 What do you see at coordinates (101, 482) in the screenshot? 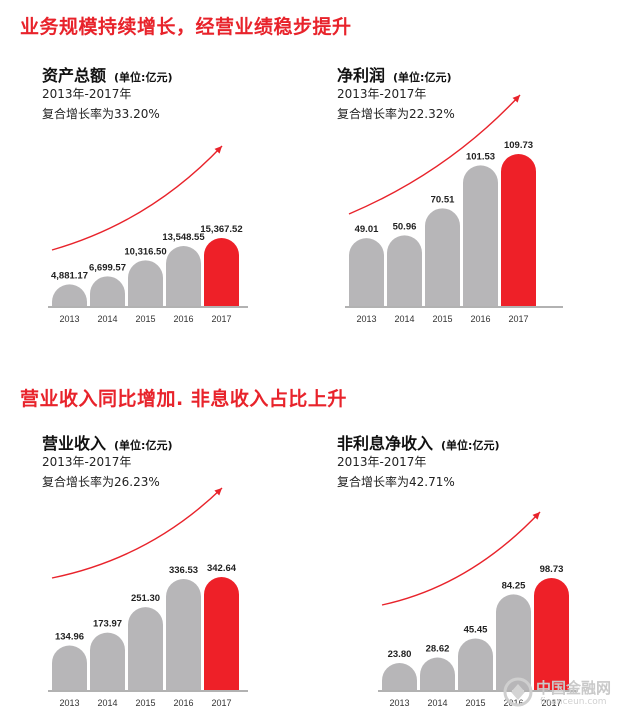
I see `growth-text: 复合增长率为26.23%` at bounding box center [101, 482].